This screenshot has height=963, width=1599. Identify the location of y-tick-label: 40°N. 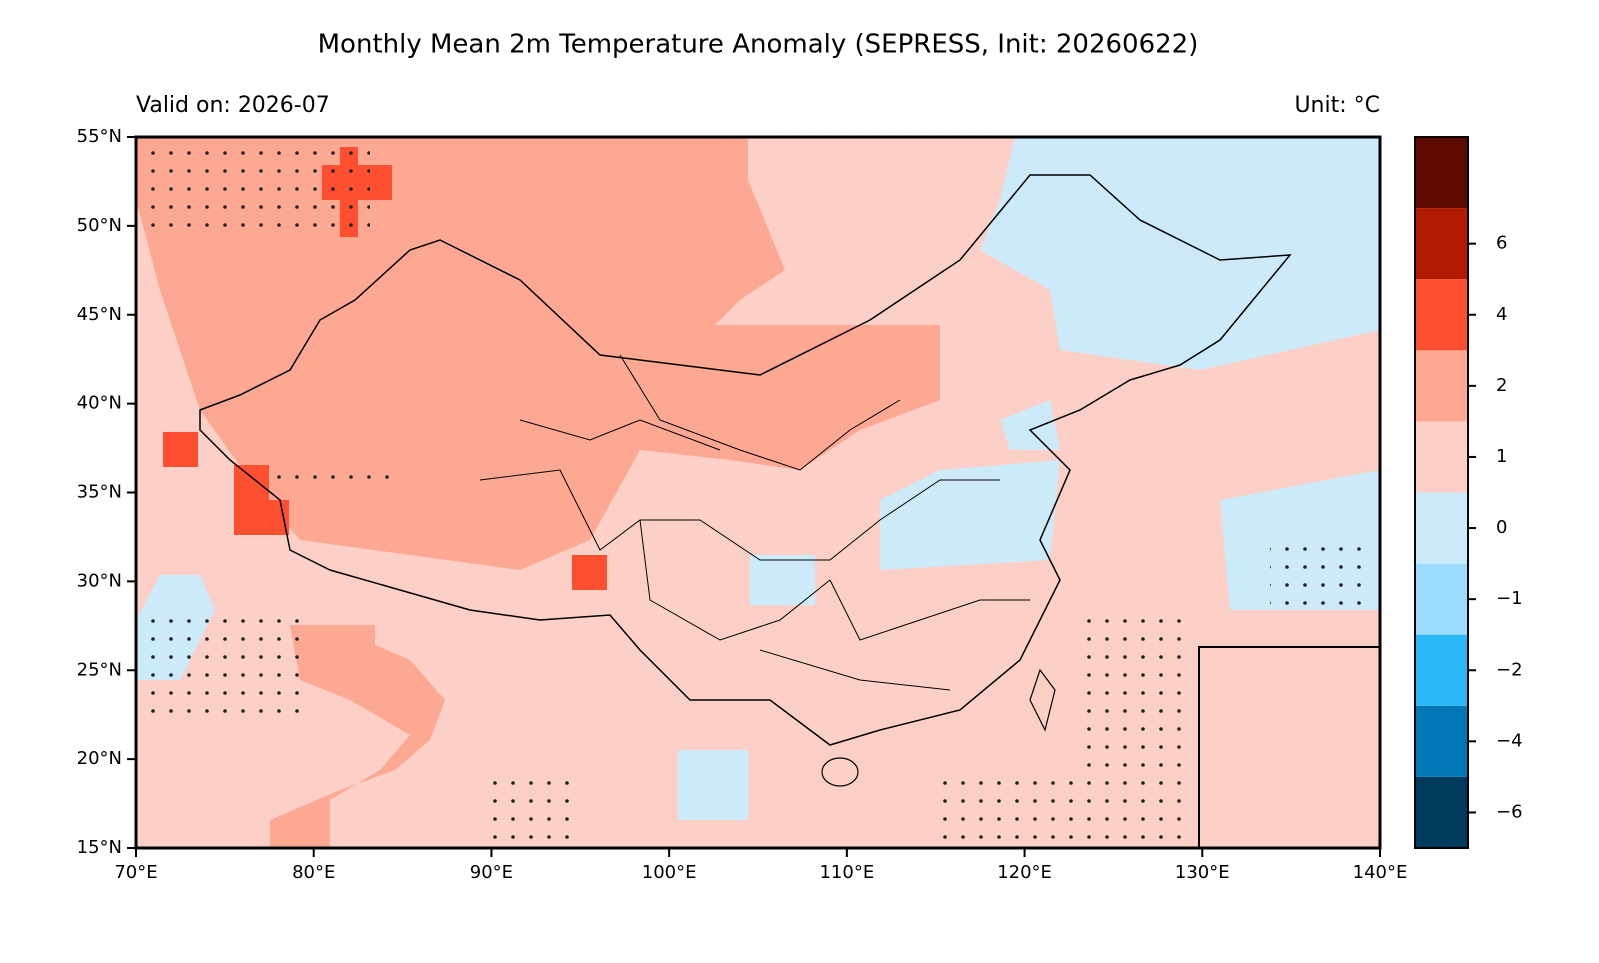
(99, 403).